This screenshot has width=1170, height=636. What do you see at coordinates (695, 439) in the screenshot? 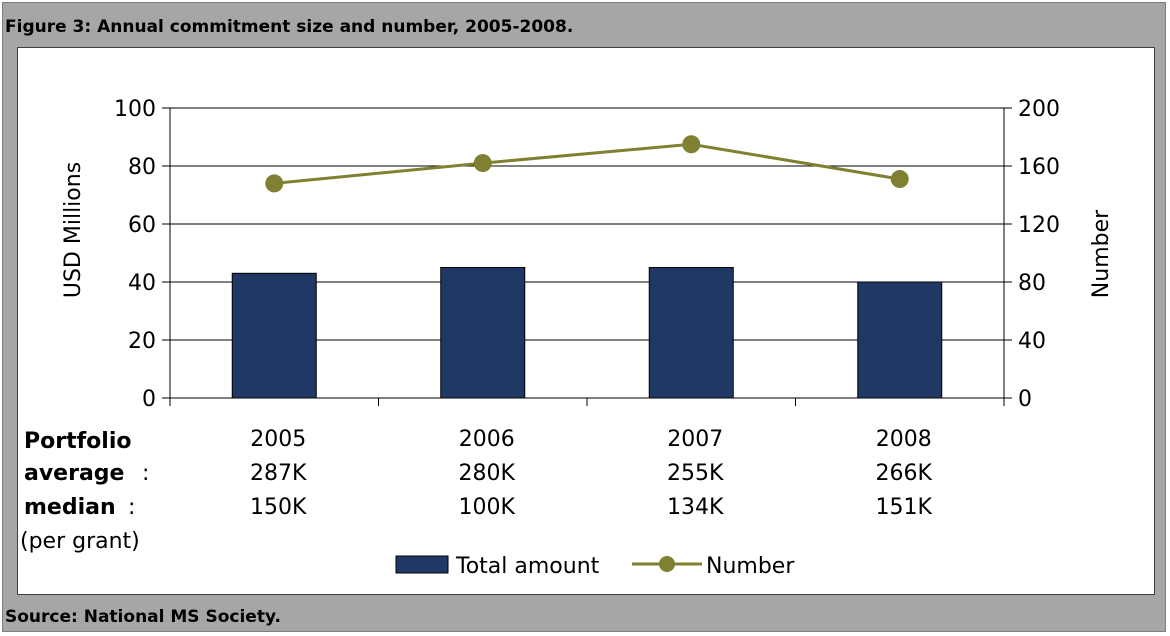
I see `x-tick-label: 2007` at bounding box center [695, 439].